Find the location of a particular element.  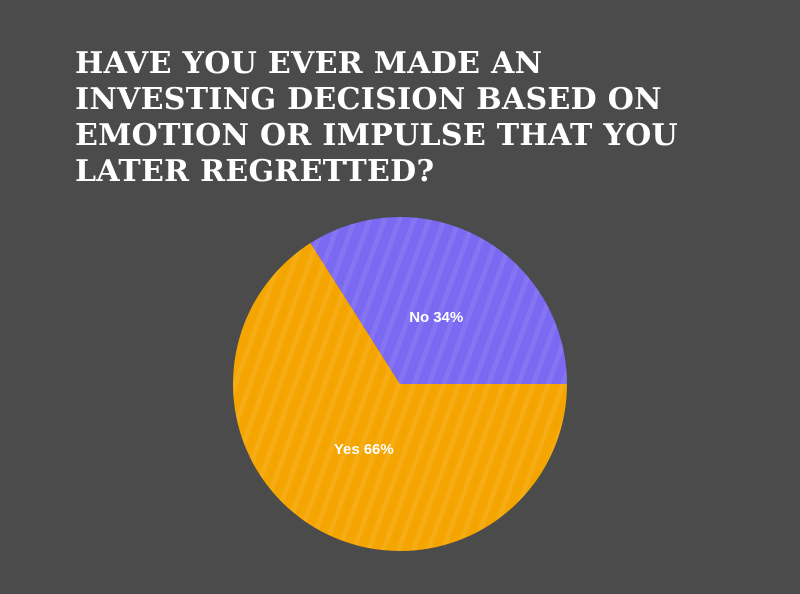

slice-category: No is located at coordinates (419, 317).